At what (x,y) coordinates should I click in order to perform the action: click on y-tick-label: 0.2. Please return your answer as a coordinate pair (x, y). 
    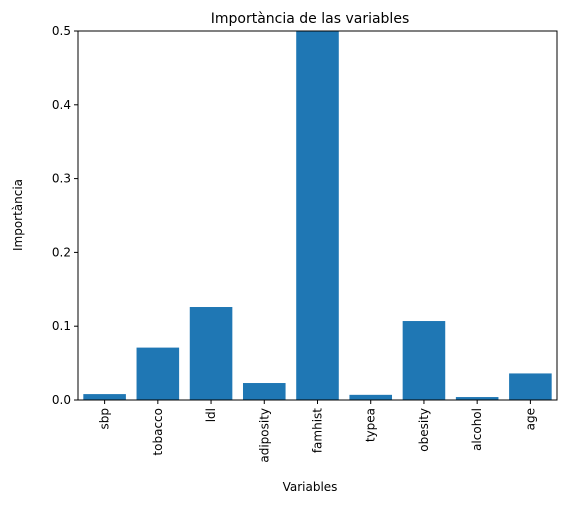
    Looking at the image, I should click on (61, 252).